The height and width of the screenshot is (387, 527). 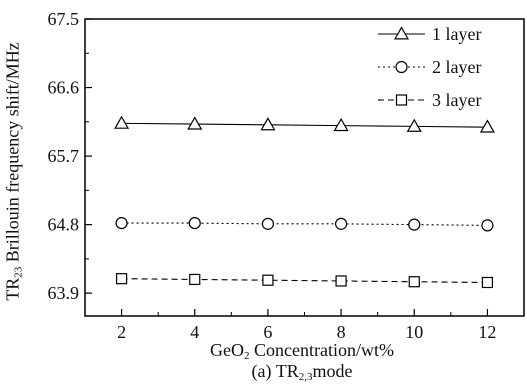 What do you see at coordinates (456, 34) in the screenshot?
I see `legend-label-1: 1 layer` at bounding box center [456, 34].